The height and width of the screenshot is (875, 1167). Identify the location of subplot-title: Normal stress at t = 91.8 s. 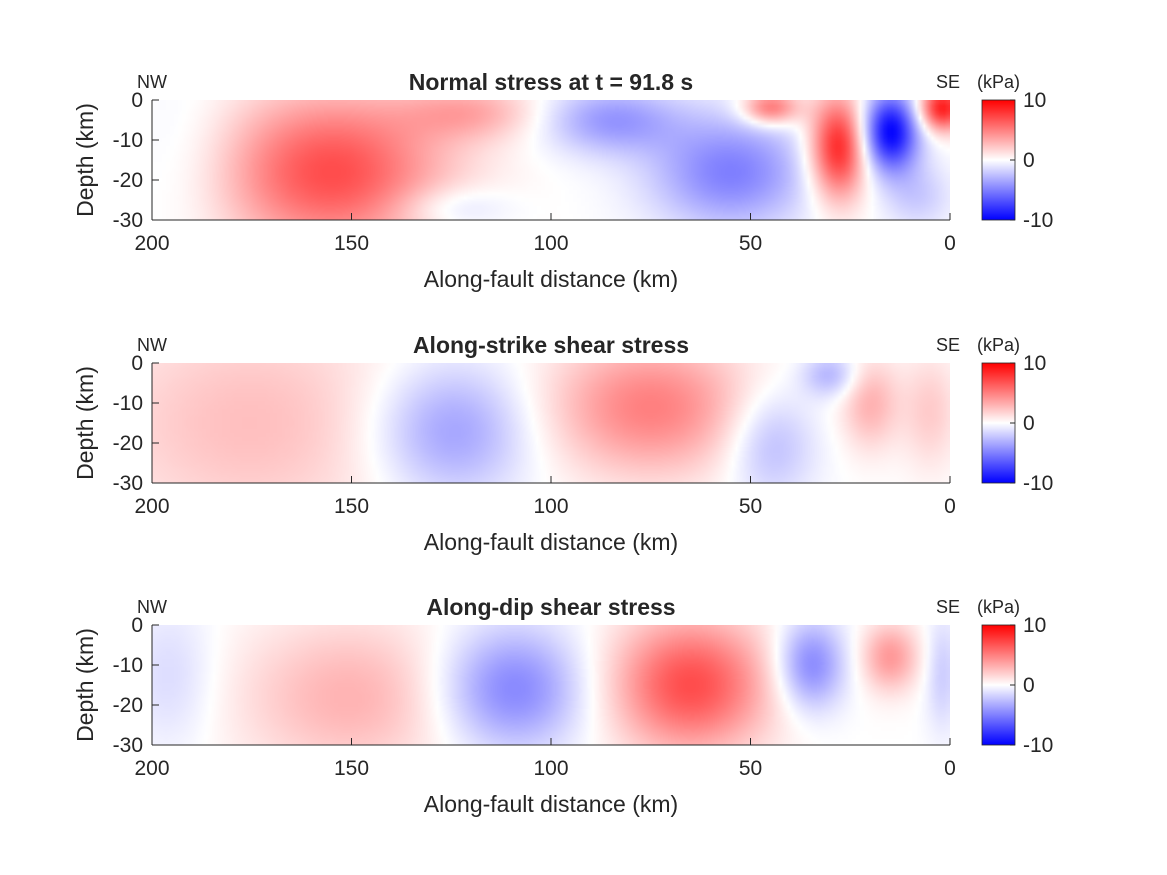
(551, 82).